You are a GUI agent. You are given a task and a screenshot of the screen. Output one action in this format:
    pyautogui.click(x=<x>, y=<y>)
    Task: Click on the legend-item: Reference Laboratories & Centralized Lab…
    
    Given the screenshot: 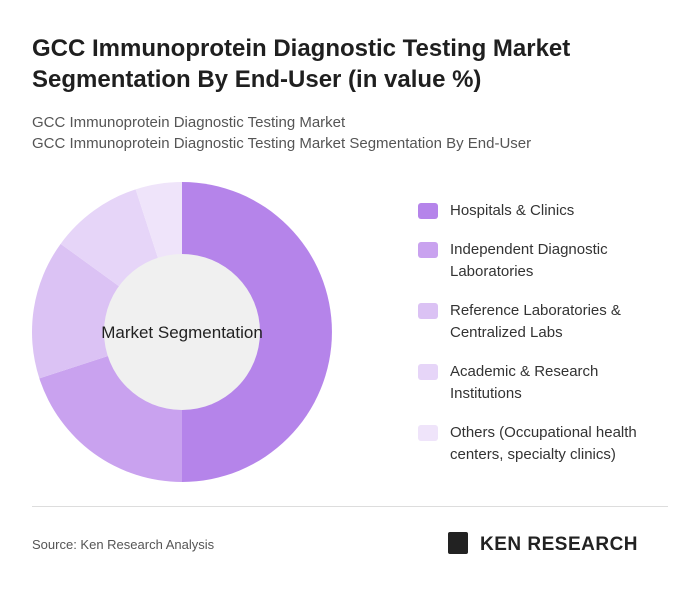 What is the action you would take?
    pyautogui.click(x=543, y=322)
    